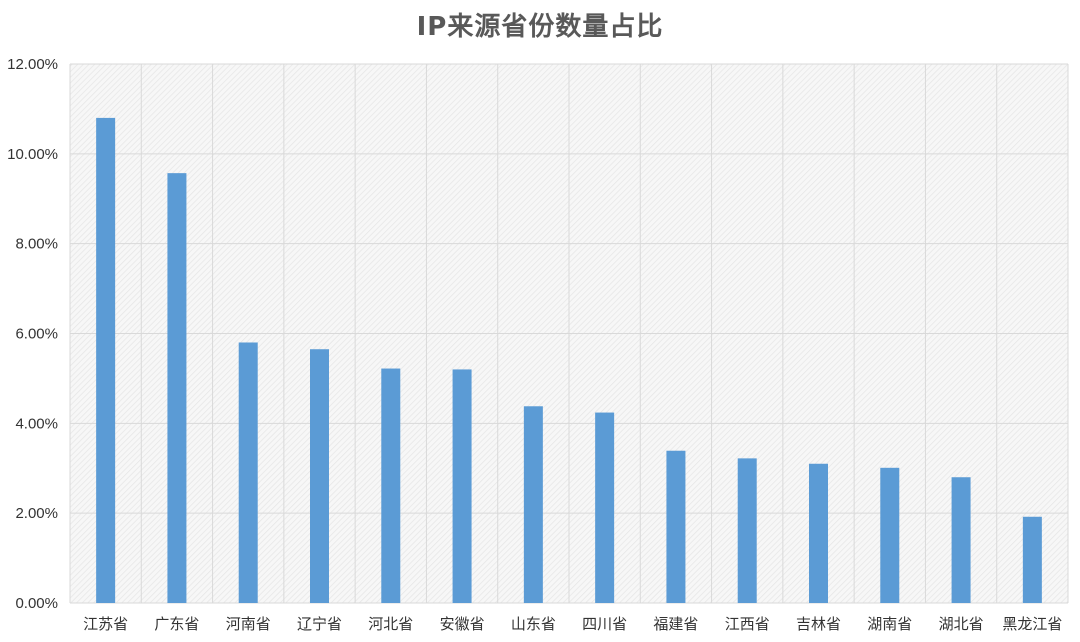 The width and height of the screenshot is (1080, 642). I want to click on y-tick-label: 4.00%, so click(36, 423).